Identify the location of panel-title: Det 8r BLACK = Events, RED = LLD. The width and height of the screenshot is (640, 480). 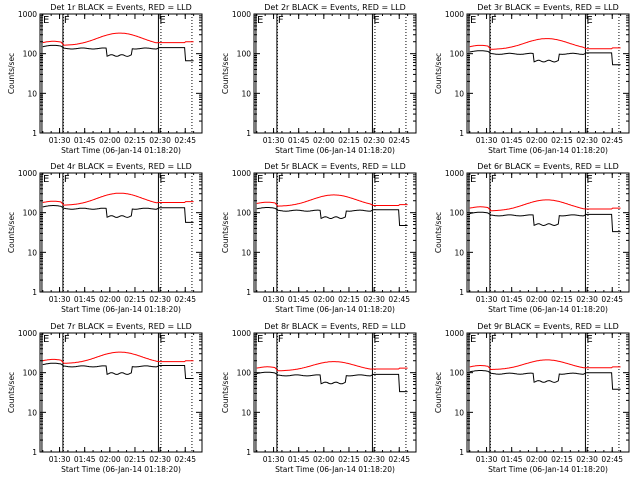
(335, 326).